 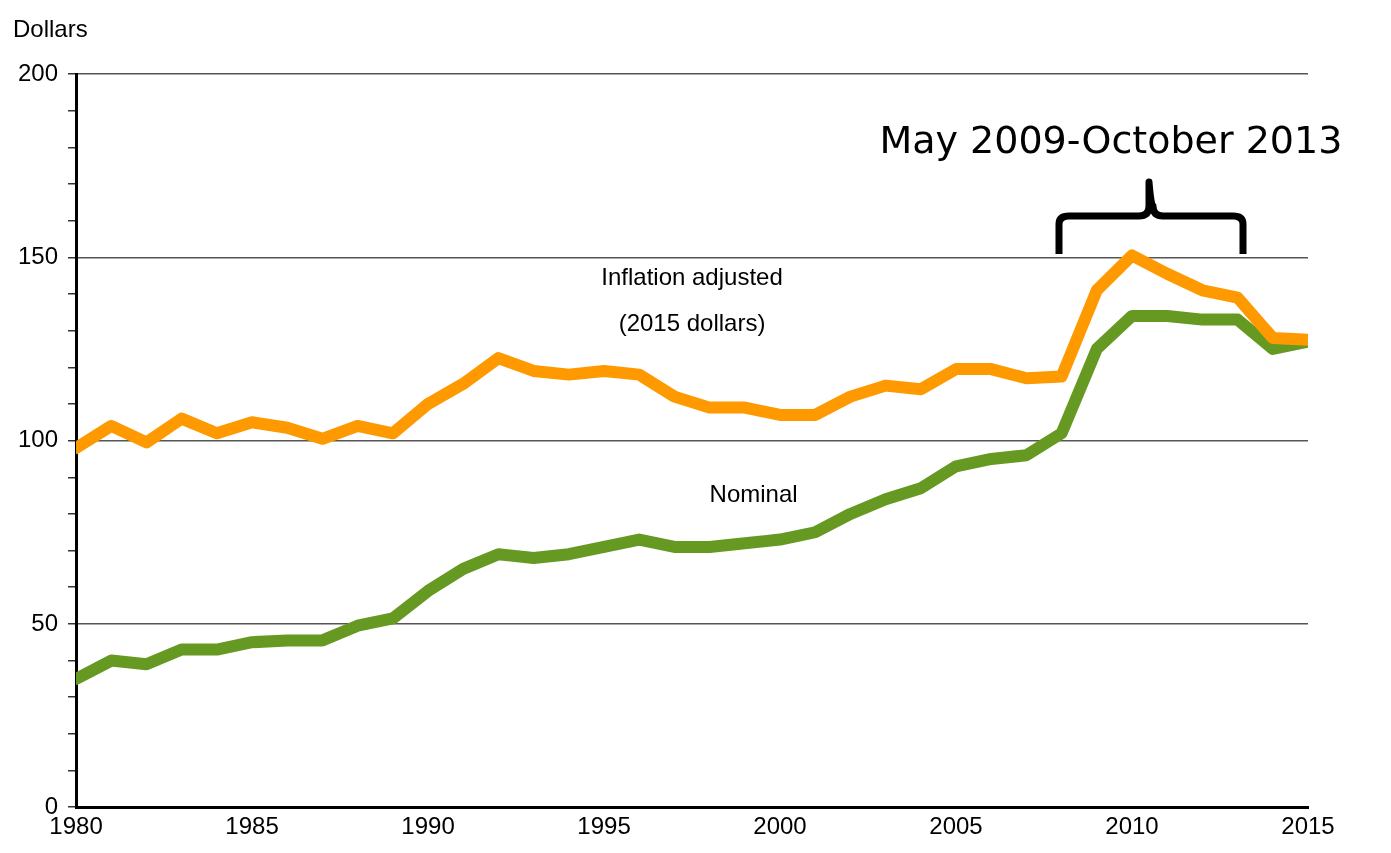 What do you see at coordinates (692, 299) in the screenshot?
I see `series-label: Inflation adjusted (2015 dollars)` at bounding box center [692, 299].